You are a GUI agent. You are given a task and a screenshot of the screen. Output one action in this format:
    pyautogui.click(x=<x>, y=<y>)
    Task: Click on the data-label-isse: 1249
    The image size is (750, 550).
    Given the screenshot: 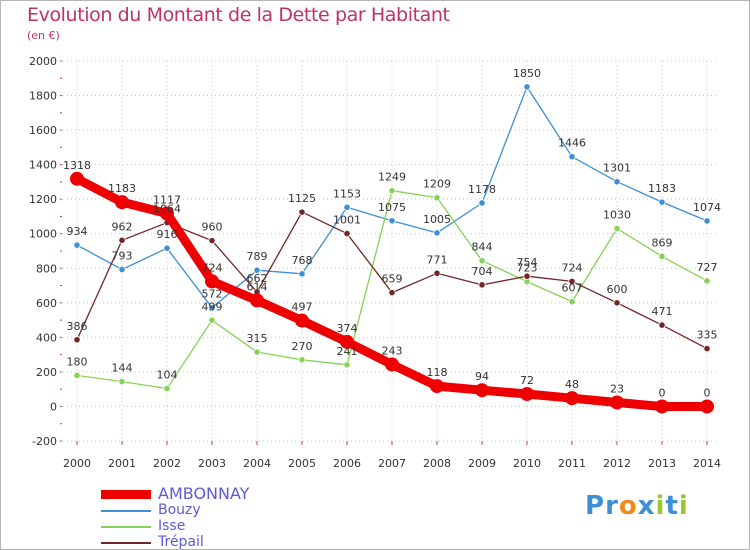 What is the action you would take?
    pyautogui.click(x=392, y=177)
    